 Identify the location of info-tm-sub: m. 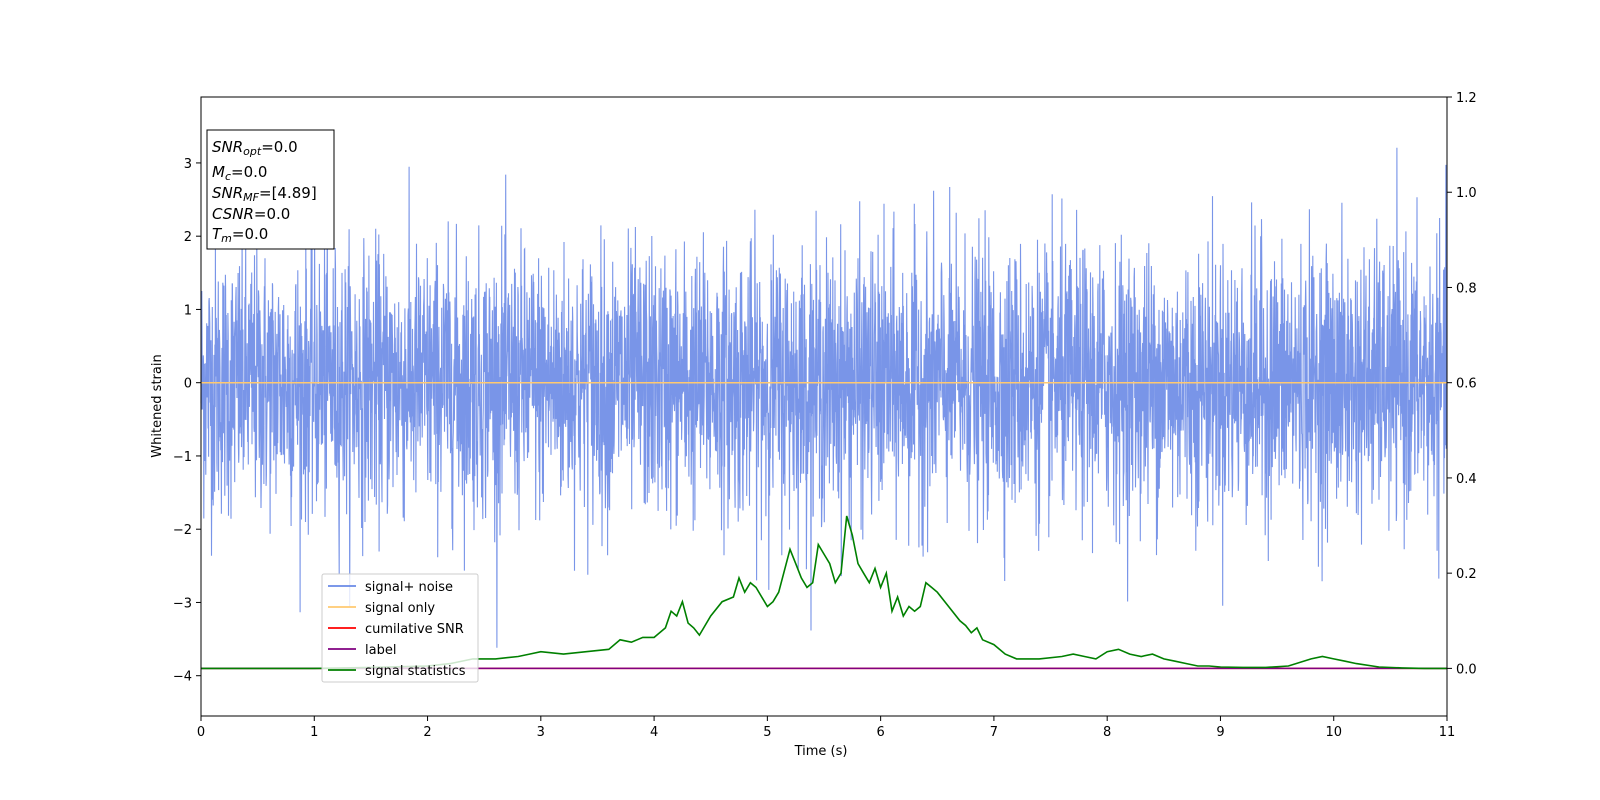
(226, 238).